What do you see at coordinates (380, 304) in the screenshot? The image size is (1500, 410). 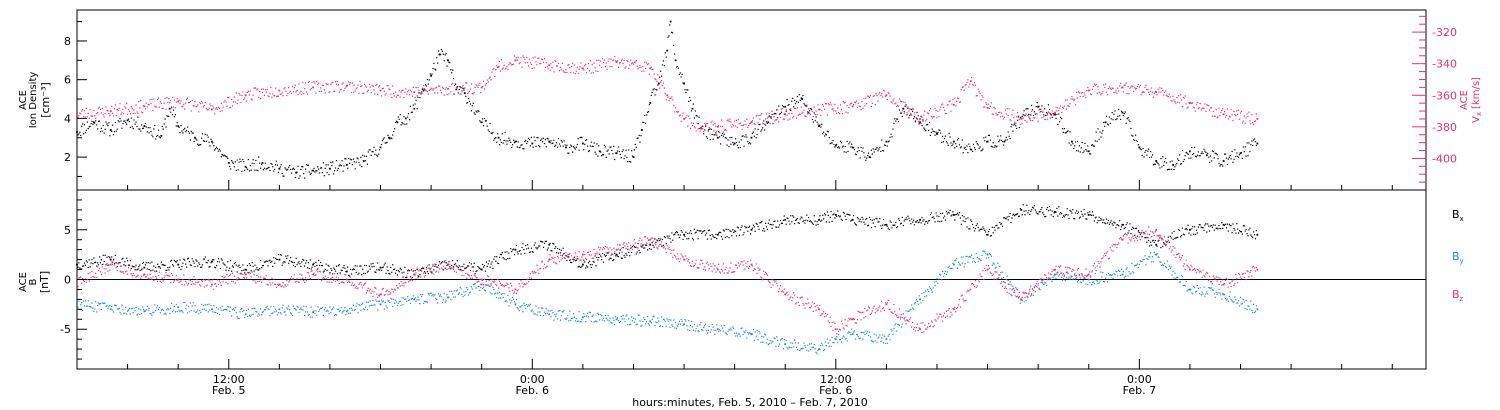 I see `by-point` at bounding box center [380, 304].